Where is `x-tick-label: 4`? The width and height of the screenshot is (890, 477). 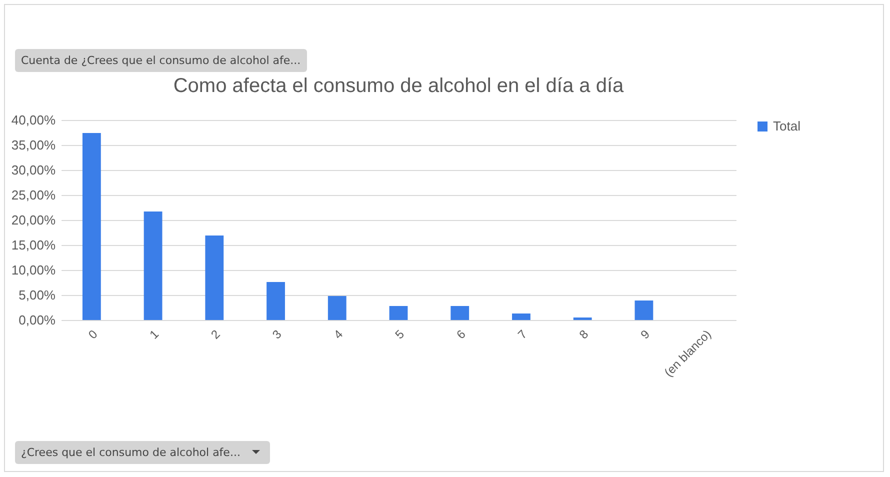
x-tick-label: 4 is located at coordinates (338, 334).